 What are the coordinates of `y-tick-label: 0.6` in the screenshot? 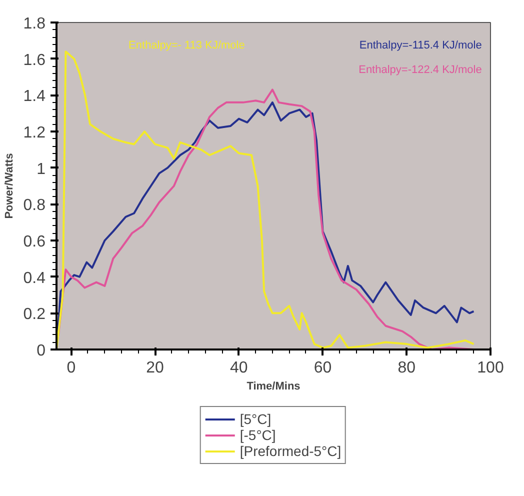 It's located at (34, 242).